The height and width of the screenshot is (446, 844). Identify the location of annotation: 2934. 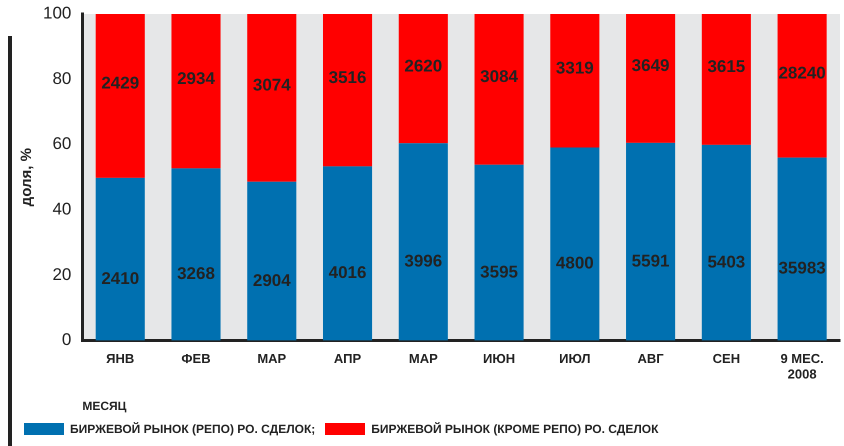
(196, 78).